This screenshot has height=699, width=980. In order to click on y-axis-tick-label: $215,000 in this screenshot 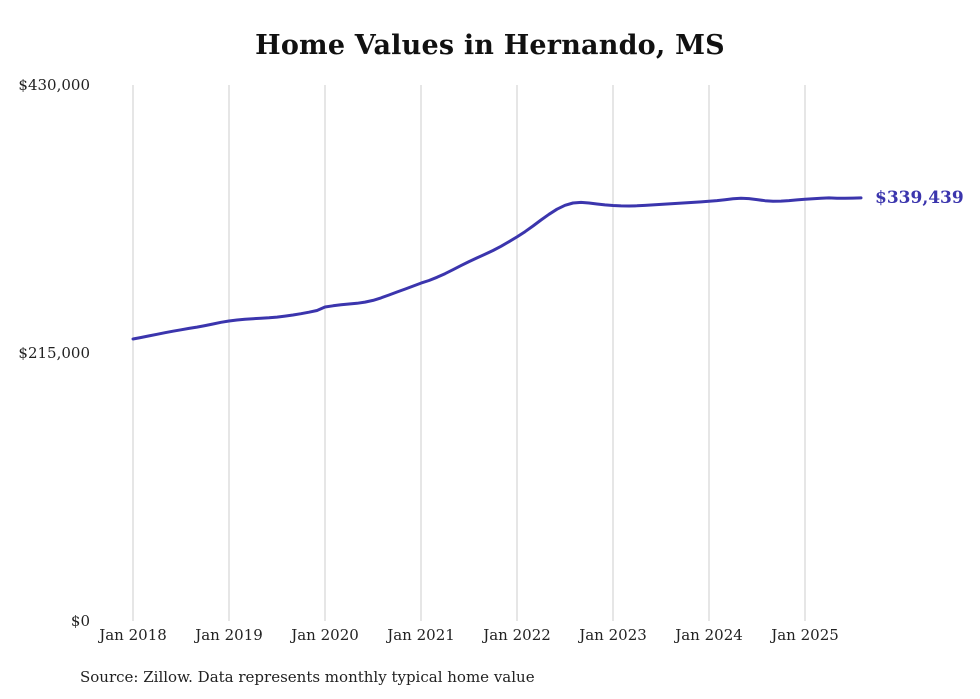, I will do `click(54, 353)`.